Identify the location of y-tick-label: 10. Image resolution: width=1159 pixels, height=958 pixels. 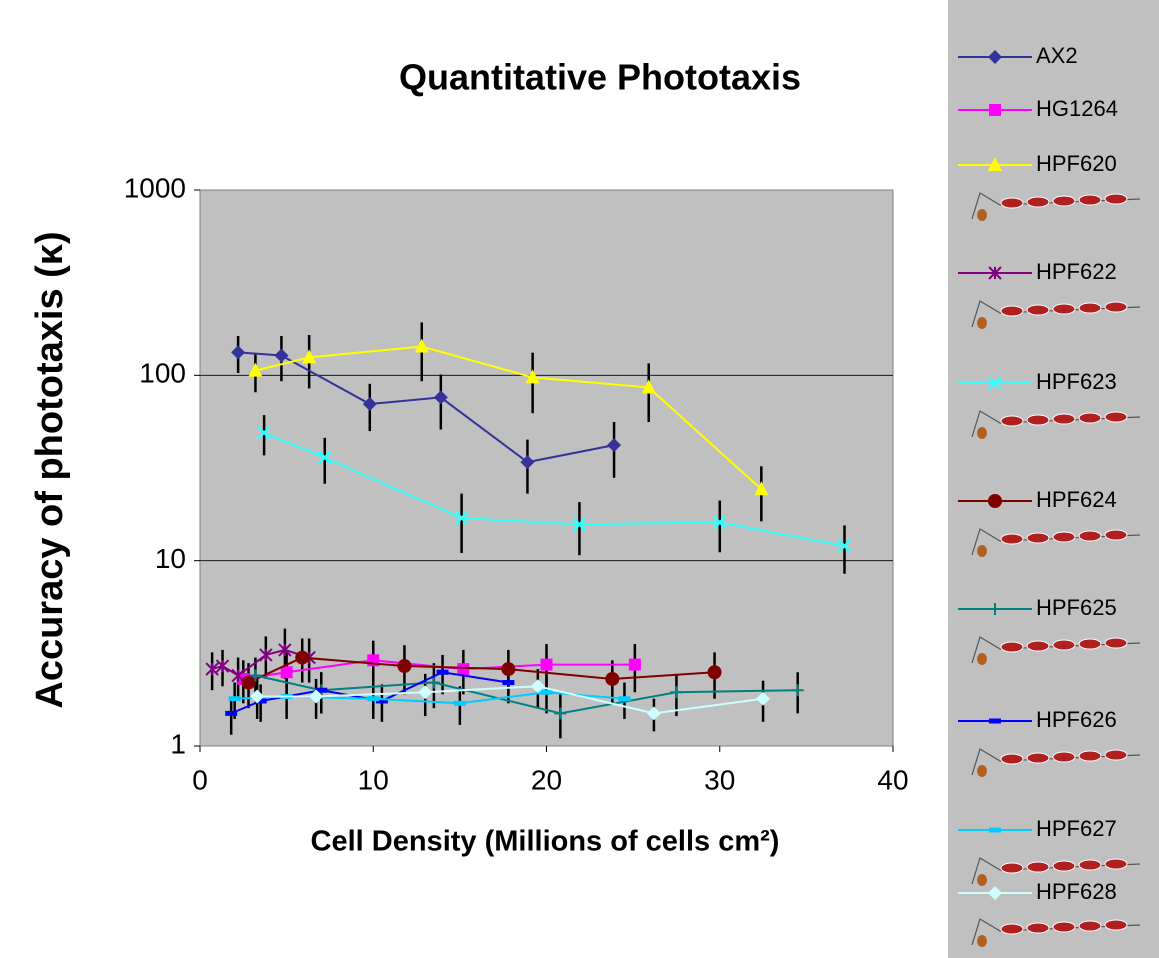
(170, 558).